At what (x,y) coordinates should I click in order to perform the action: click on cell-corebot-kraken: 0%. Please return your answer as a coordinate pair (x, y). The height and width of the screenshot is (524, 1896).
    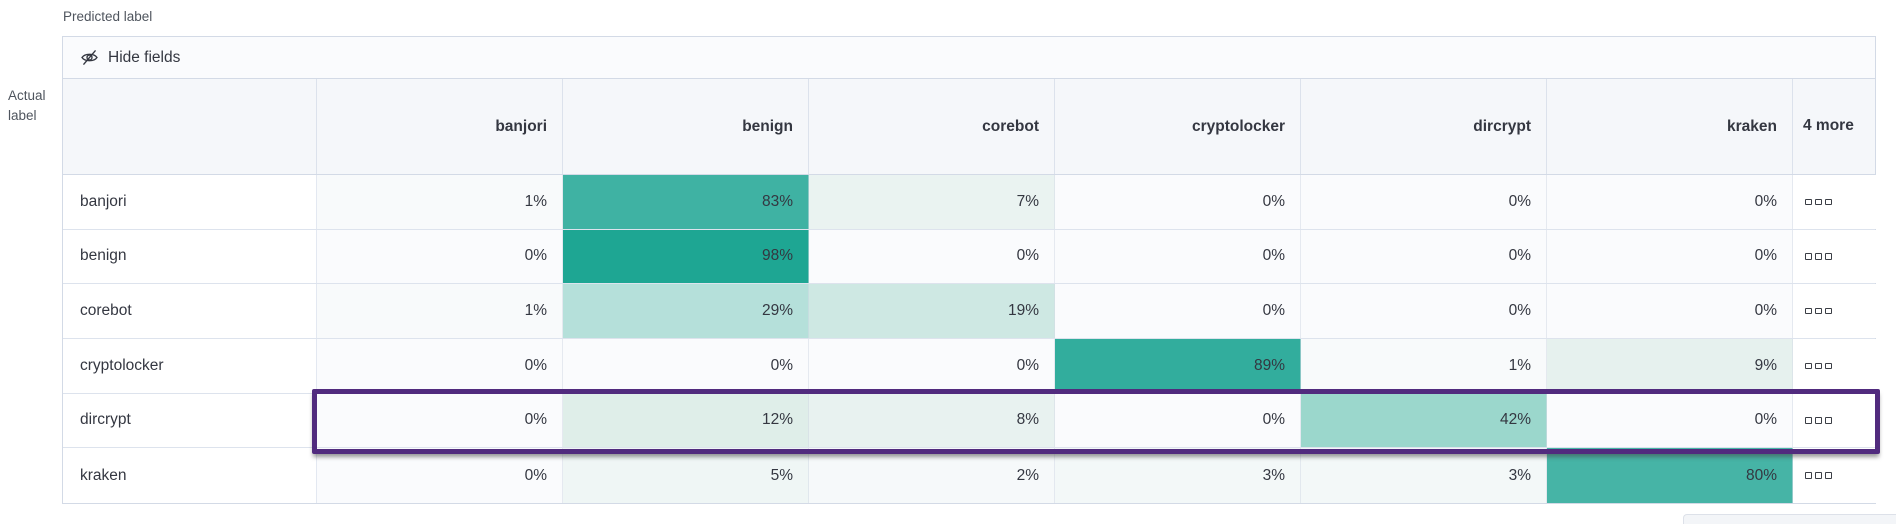
    Looking at the image, I should click on (1670, 311).